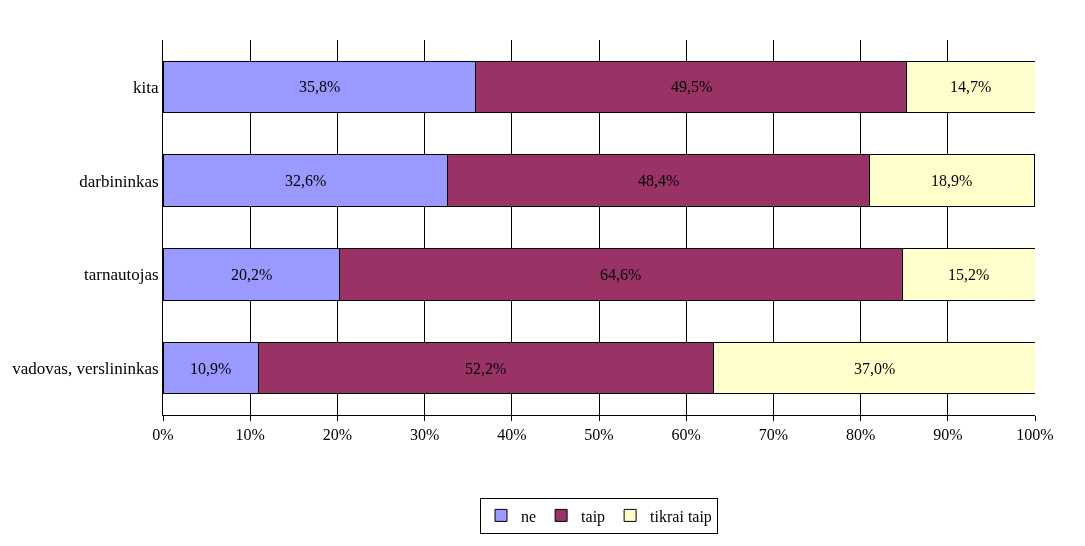  What do you see at coordinates (424, 435) in the screenshot?
I see `x-tick-label: 30%` at bounding box center [424, 435].